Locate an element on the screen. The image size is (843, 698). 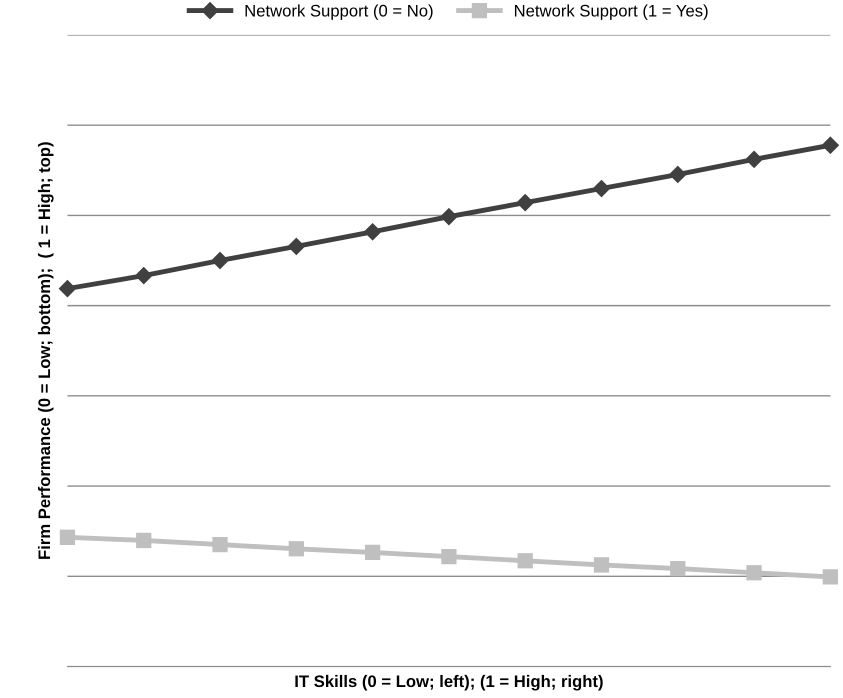
x-axis-title: IT Skills (0 = Low; left); (1 = High; right) is located at coordinates (449, 682).